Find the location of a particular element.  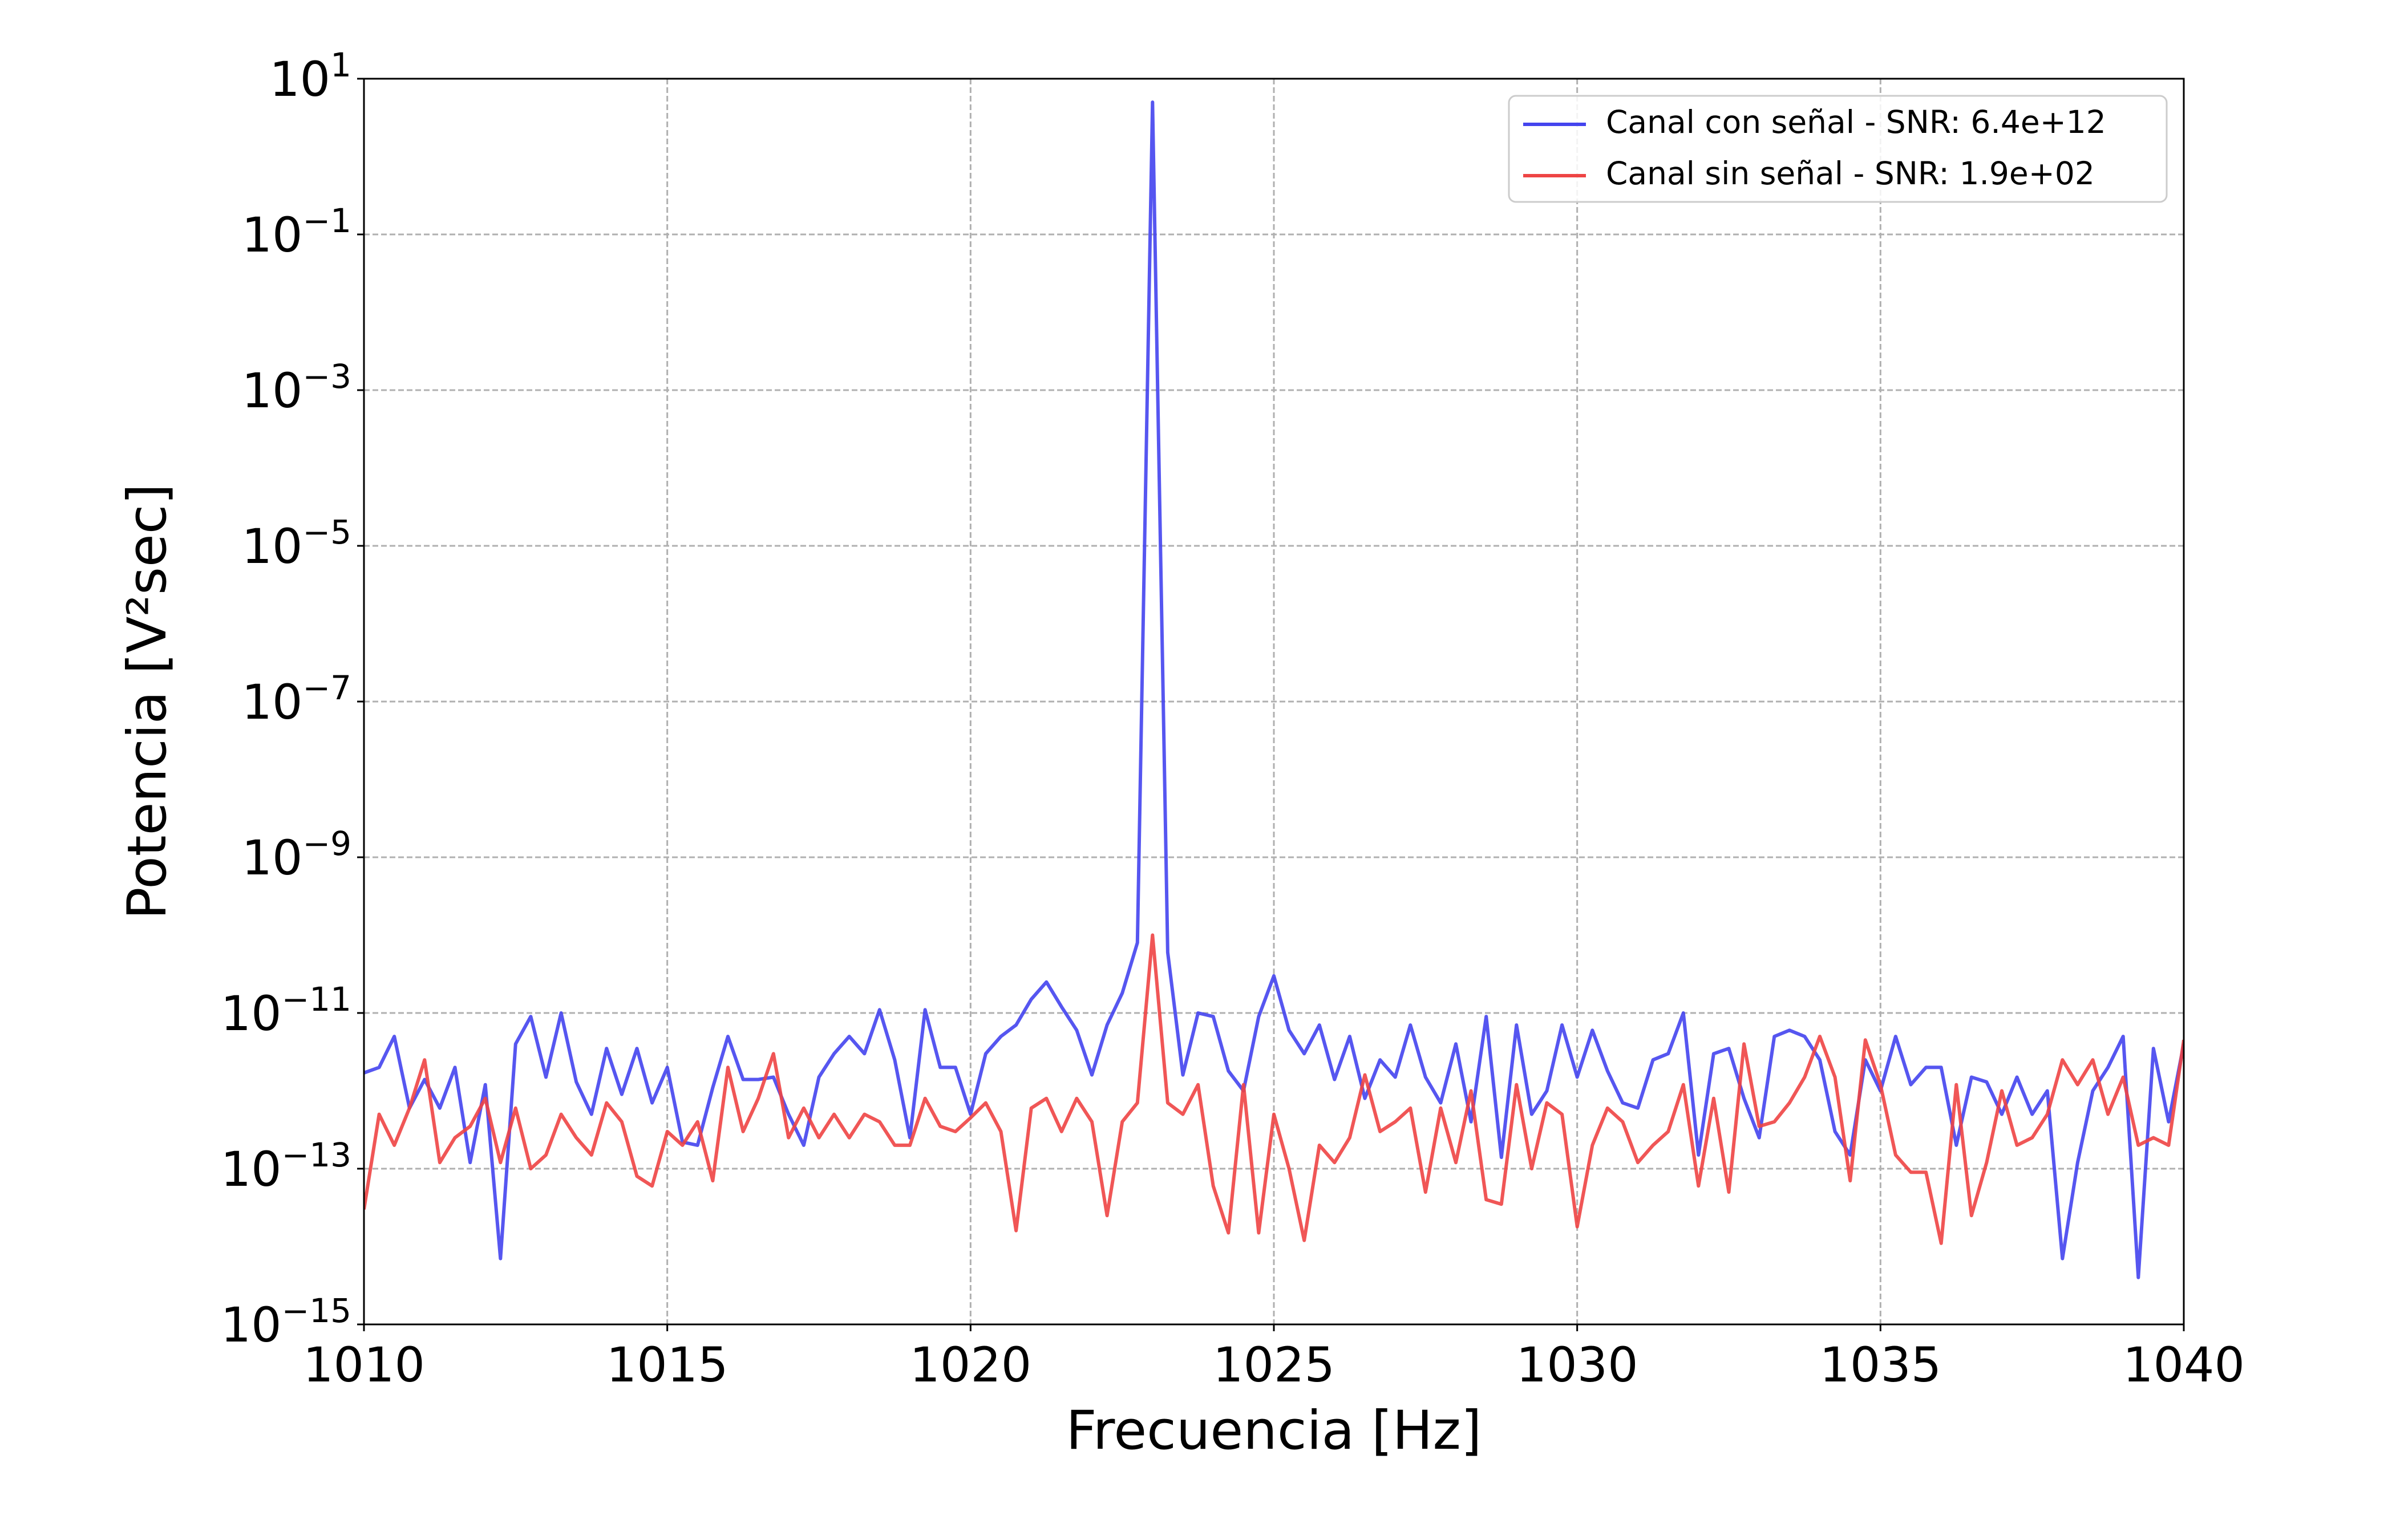

y-tick-label: 10⁻¹ is located at coordinates (297, 232).